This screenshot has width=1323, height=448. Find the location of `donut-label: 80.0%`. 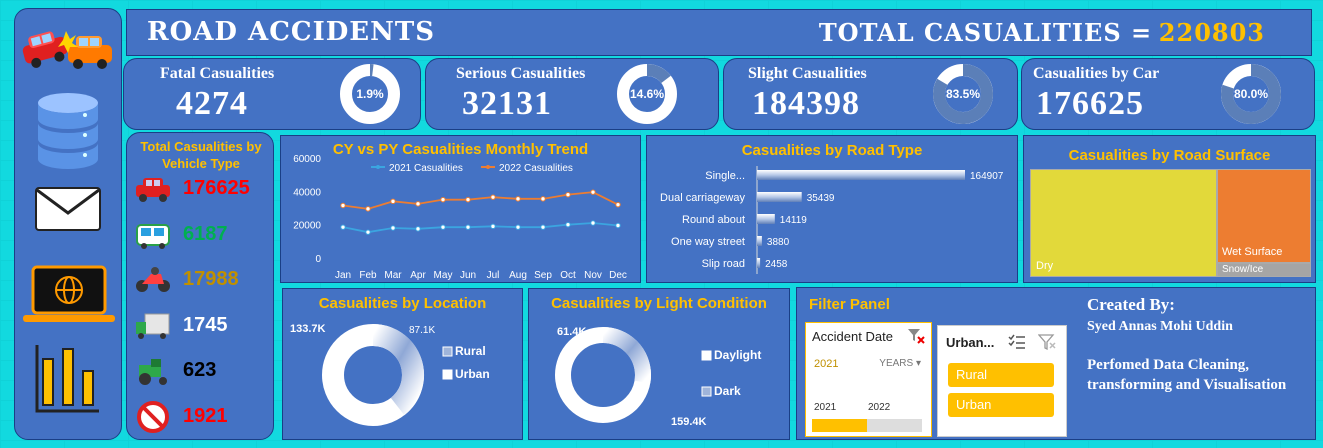

donut-label: 80.0% is located at coordinates (1251, 94).